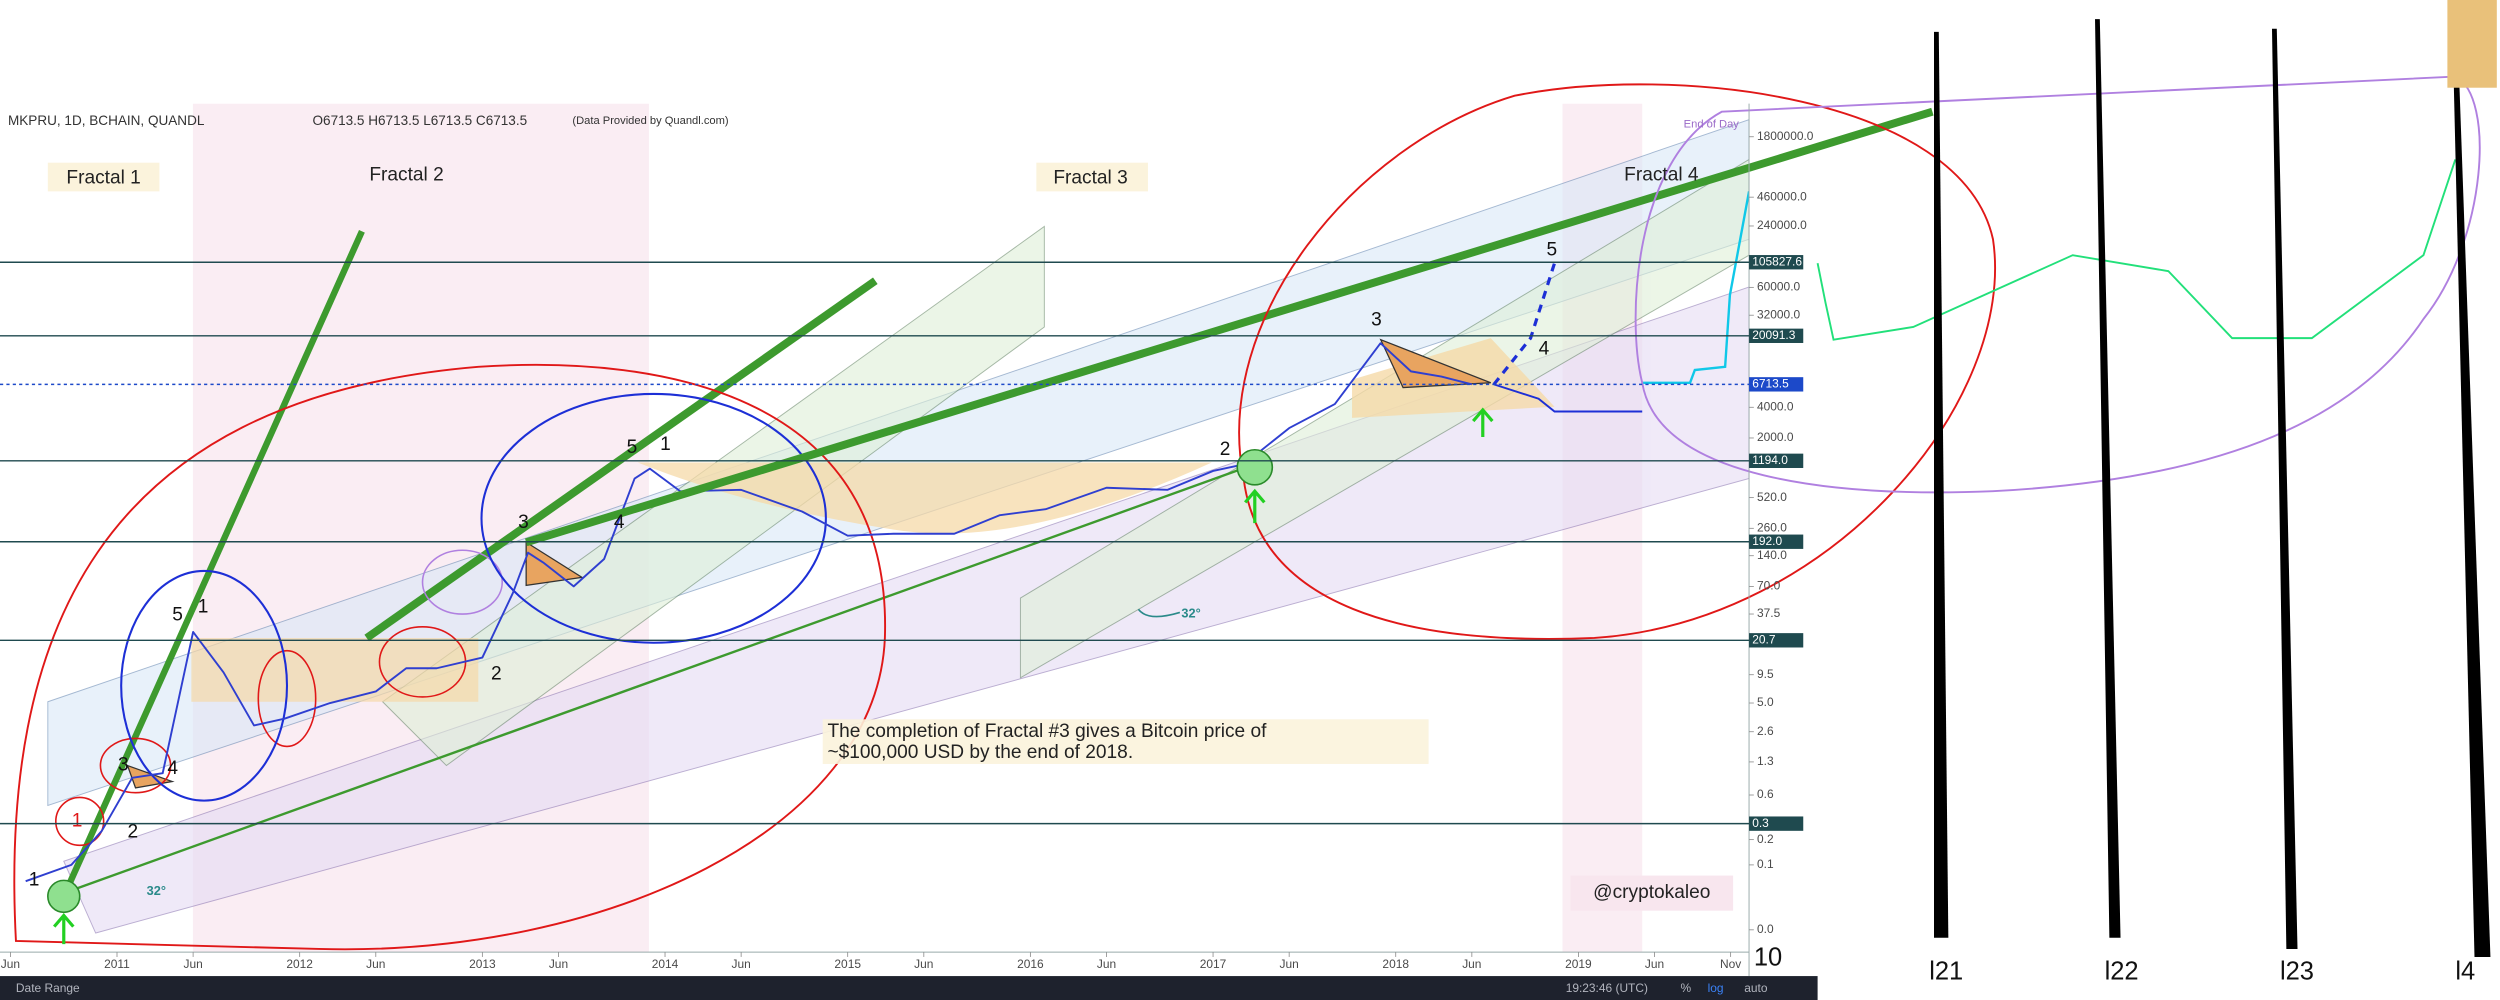 This screenshot has width=2500, height=1000. What do you see at coordinates (1764, 639) in the screenshot?
I see `level-label: 20.7` at bounding box center [1764, 639].